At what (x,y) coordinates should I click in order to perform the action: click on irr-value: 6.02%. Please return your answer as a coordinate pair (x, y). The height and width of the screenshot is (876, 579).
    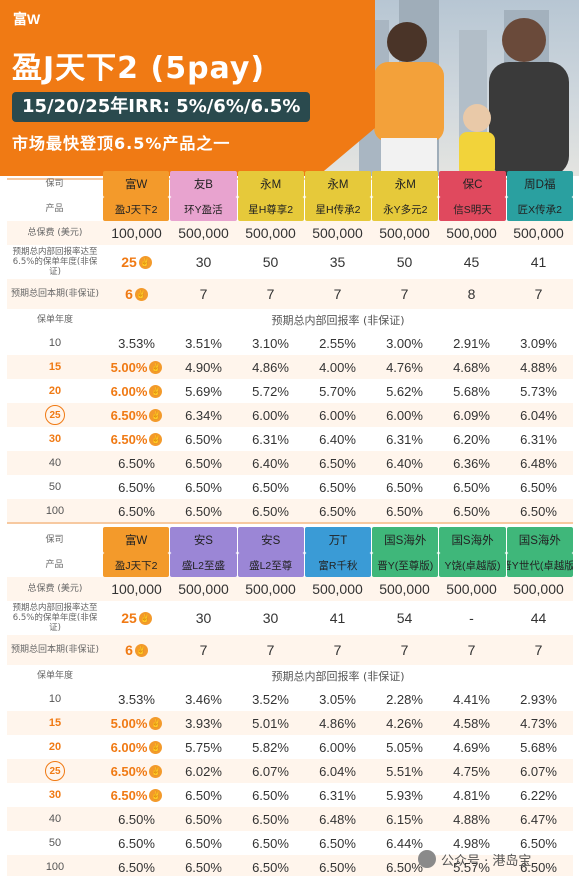
    Looking at the image, I should click on (203, 771).